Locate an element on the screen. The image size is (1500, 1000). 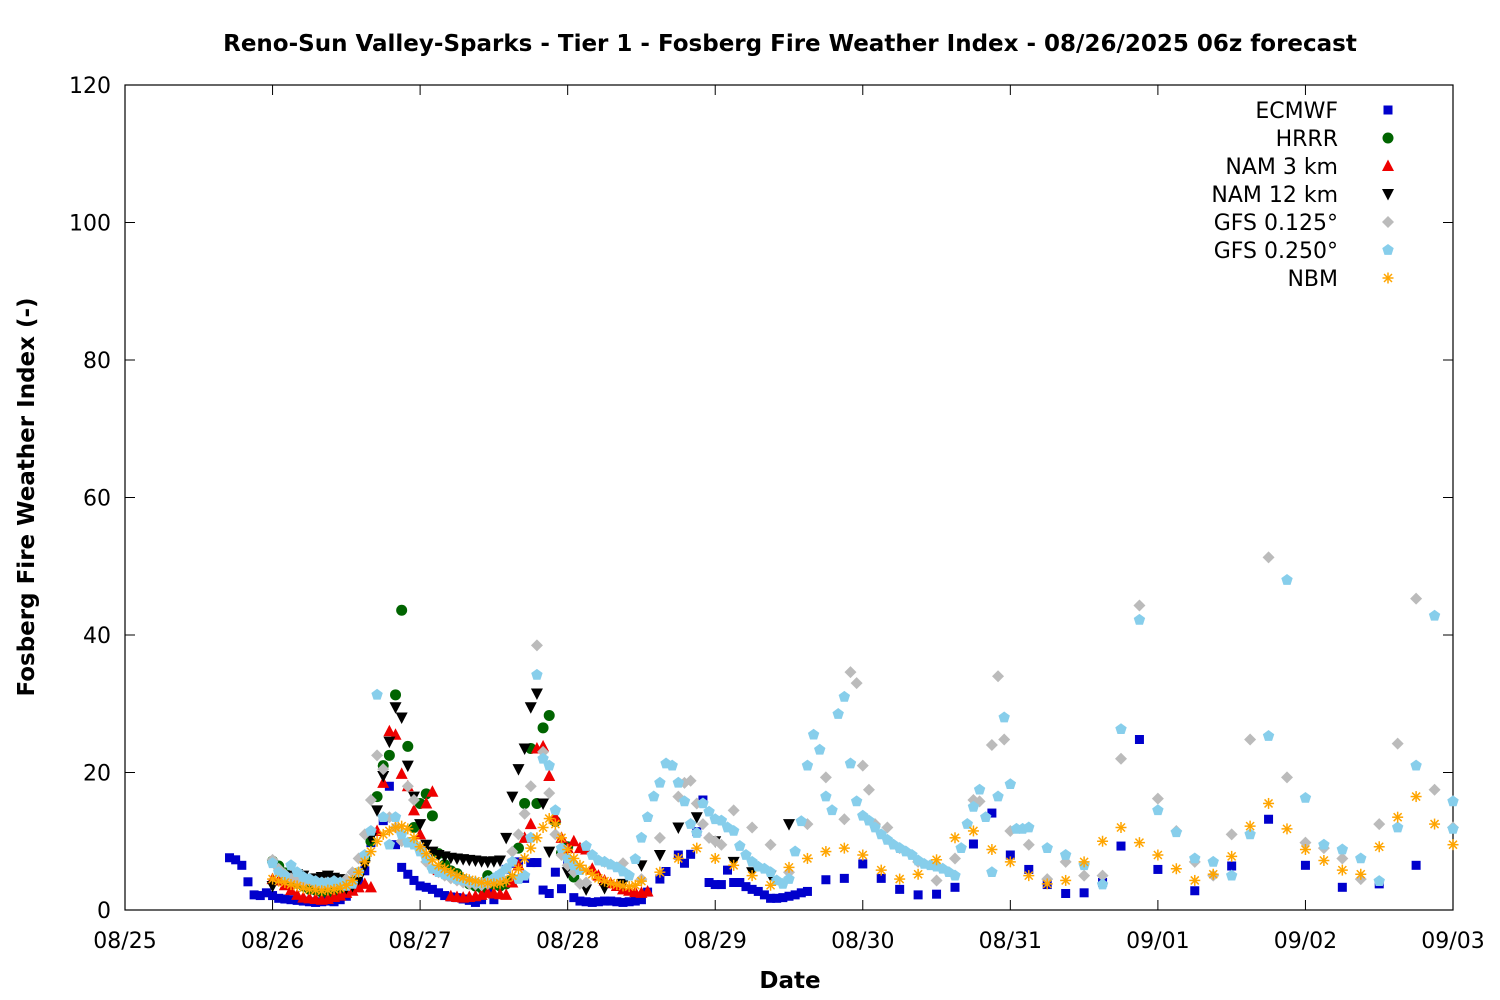
y-tick-label: 20 is located at coordinates (97, 774).